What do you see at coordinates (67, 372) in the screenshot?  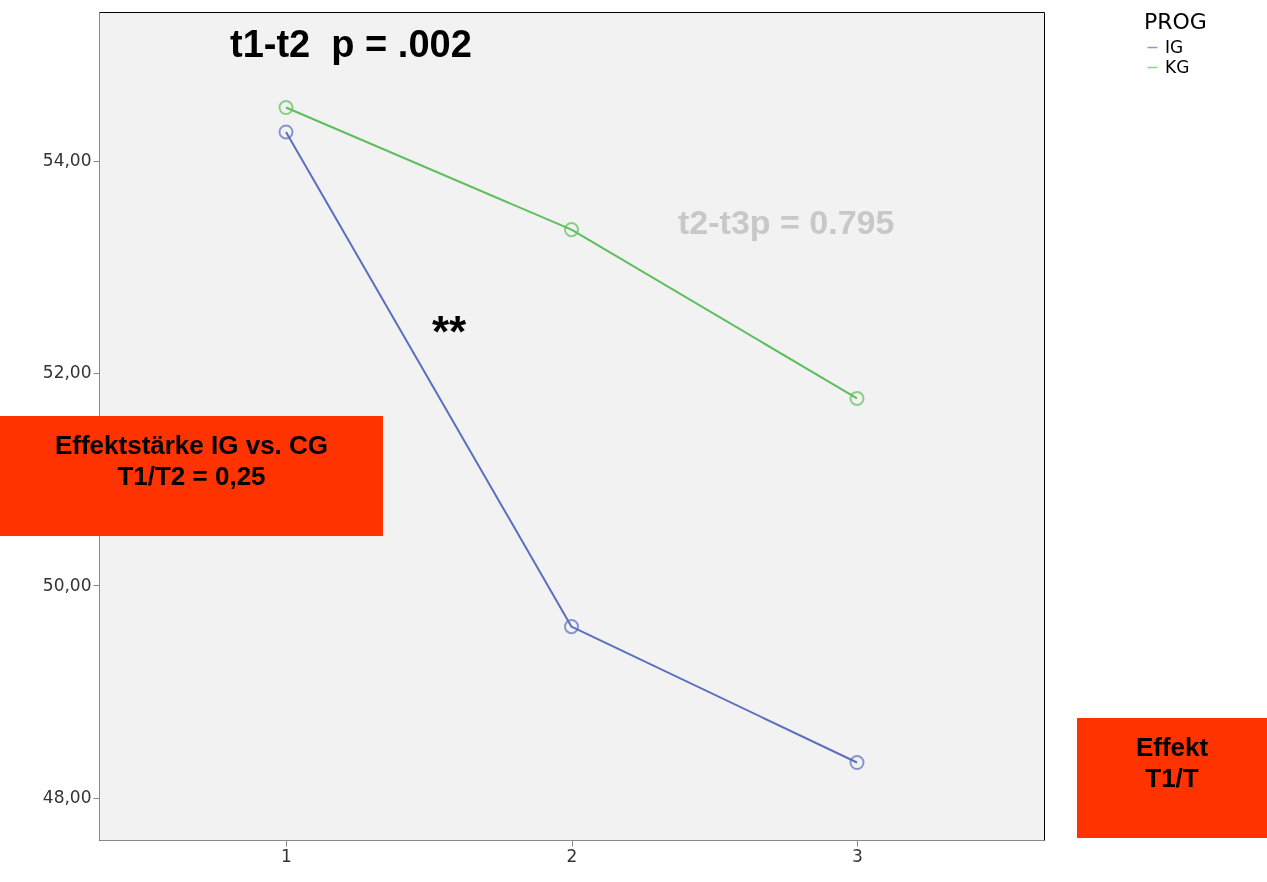 I see `y-tick-label: 52,00` at bounding box center [67, 372].